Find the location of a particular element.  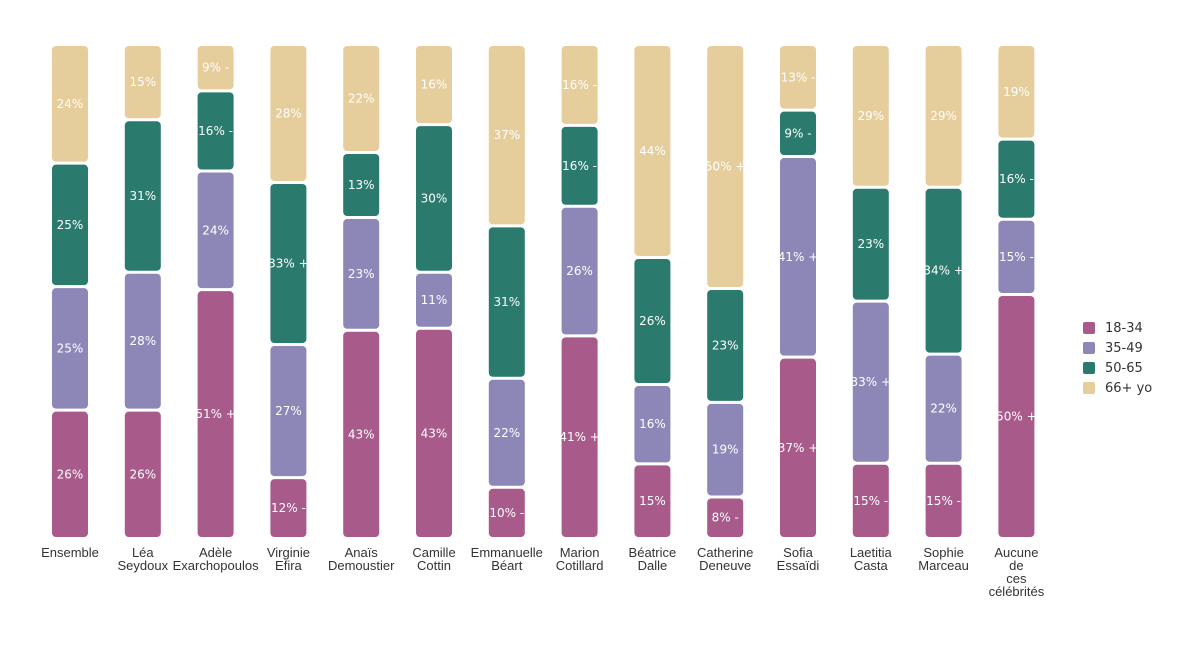

legend: 18-34 35-49 50-65 66+ yo is located at coordinates (1117, 358).